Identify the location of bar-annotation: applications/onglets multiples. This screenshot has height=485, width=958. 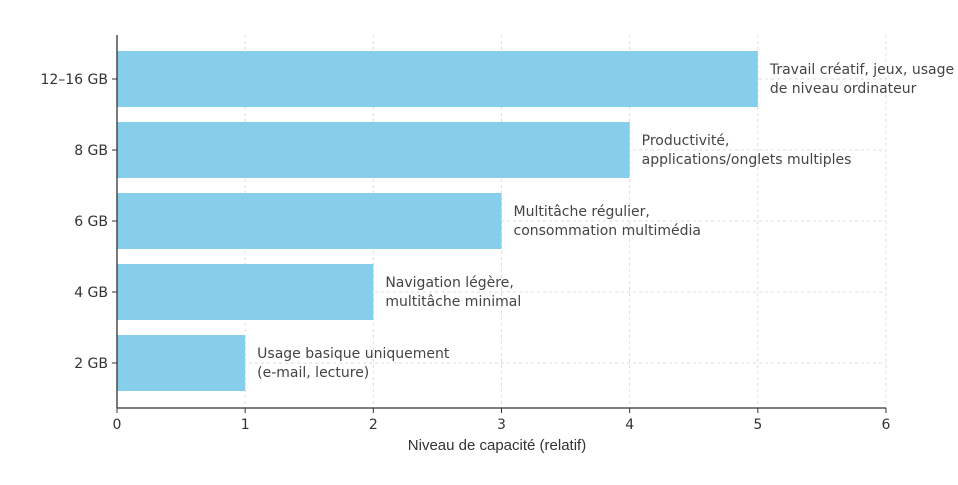
(747, 160).